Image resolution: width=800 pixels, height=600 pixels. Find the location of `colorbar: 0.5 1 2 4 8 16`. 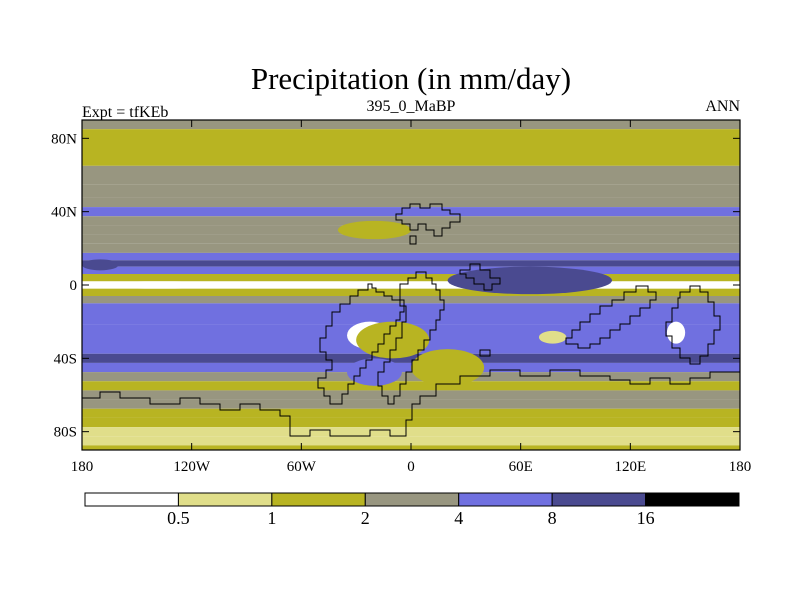

colorbar: 0.5 1 2 4 8 16 is located at coordinates (412, 510).